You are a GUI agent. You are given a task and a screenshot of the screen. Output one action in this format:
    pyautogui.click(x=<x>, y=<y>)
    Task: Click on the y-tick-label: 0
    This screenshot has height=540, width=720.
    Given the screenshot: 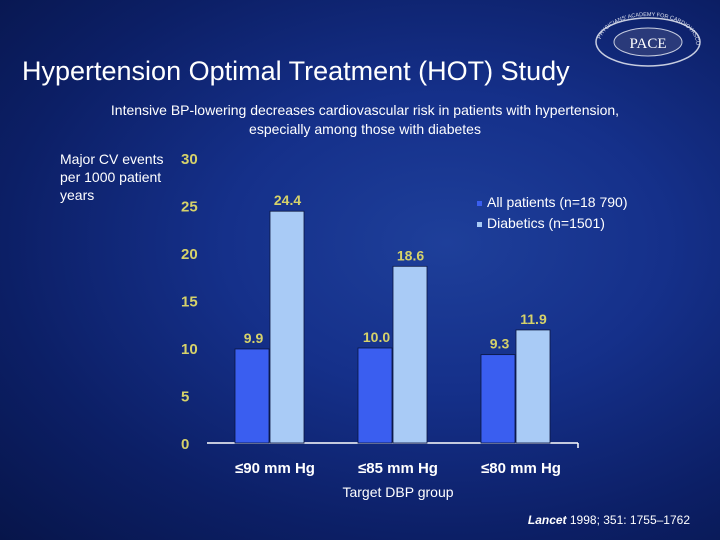 What is the action you would take?
    pyautogui.click(x=185, y=444)
    